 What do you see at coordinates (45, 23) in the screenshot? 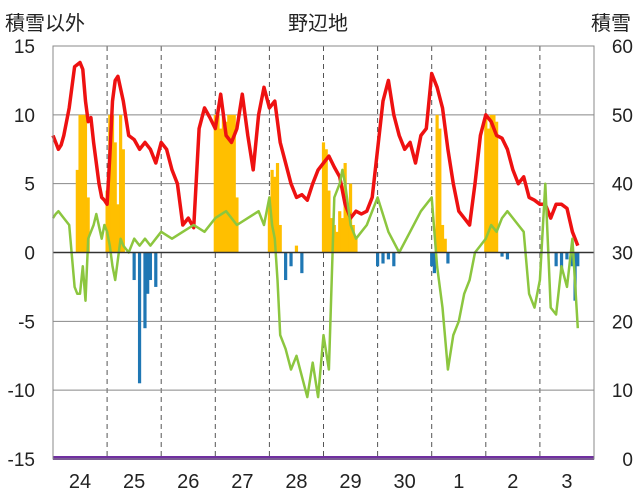
I see `left-axis-title: 積雪以外` at bounding box center [45, 23].